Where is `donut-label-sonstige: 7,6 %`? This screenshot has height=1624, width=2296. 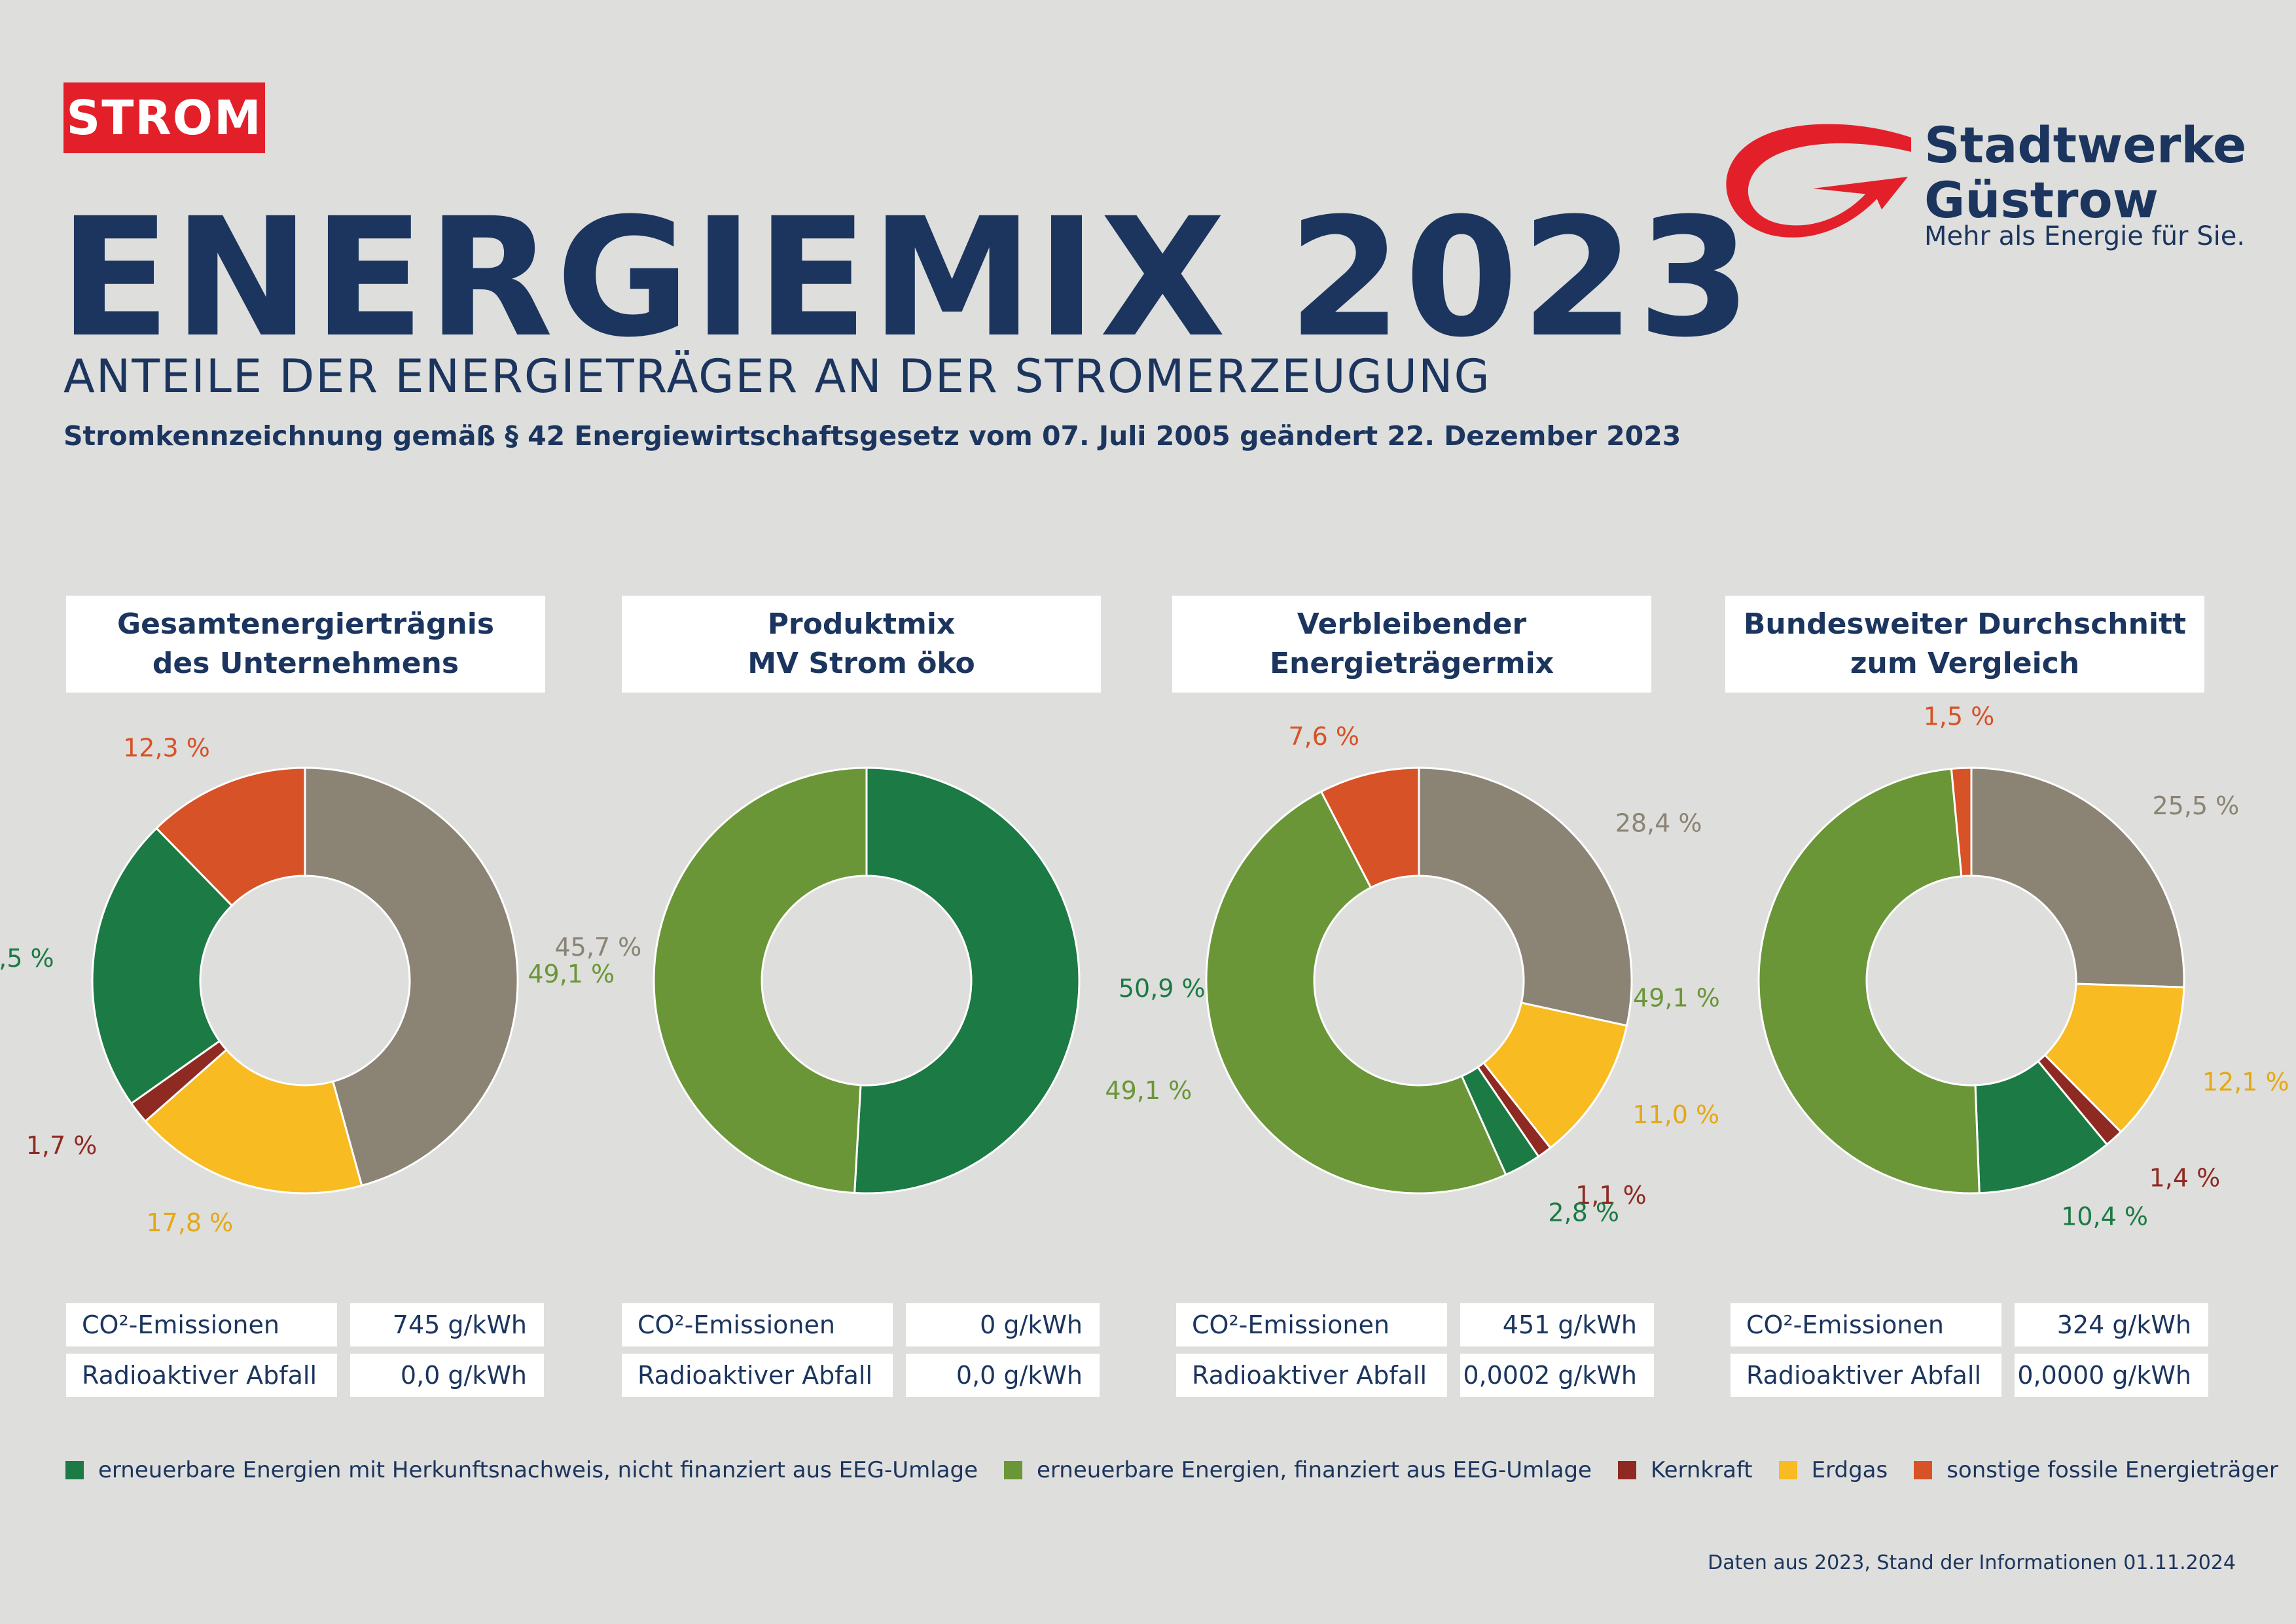
donut-label-sonstige: 7,6 % is located at coordinates (1323, 736).